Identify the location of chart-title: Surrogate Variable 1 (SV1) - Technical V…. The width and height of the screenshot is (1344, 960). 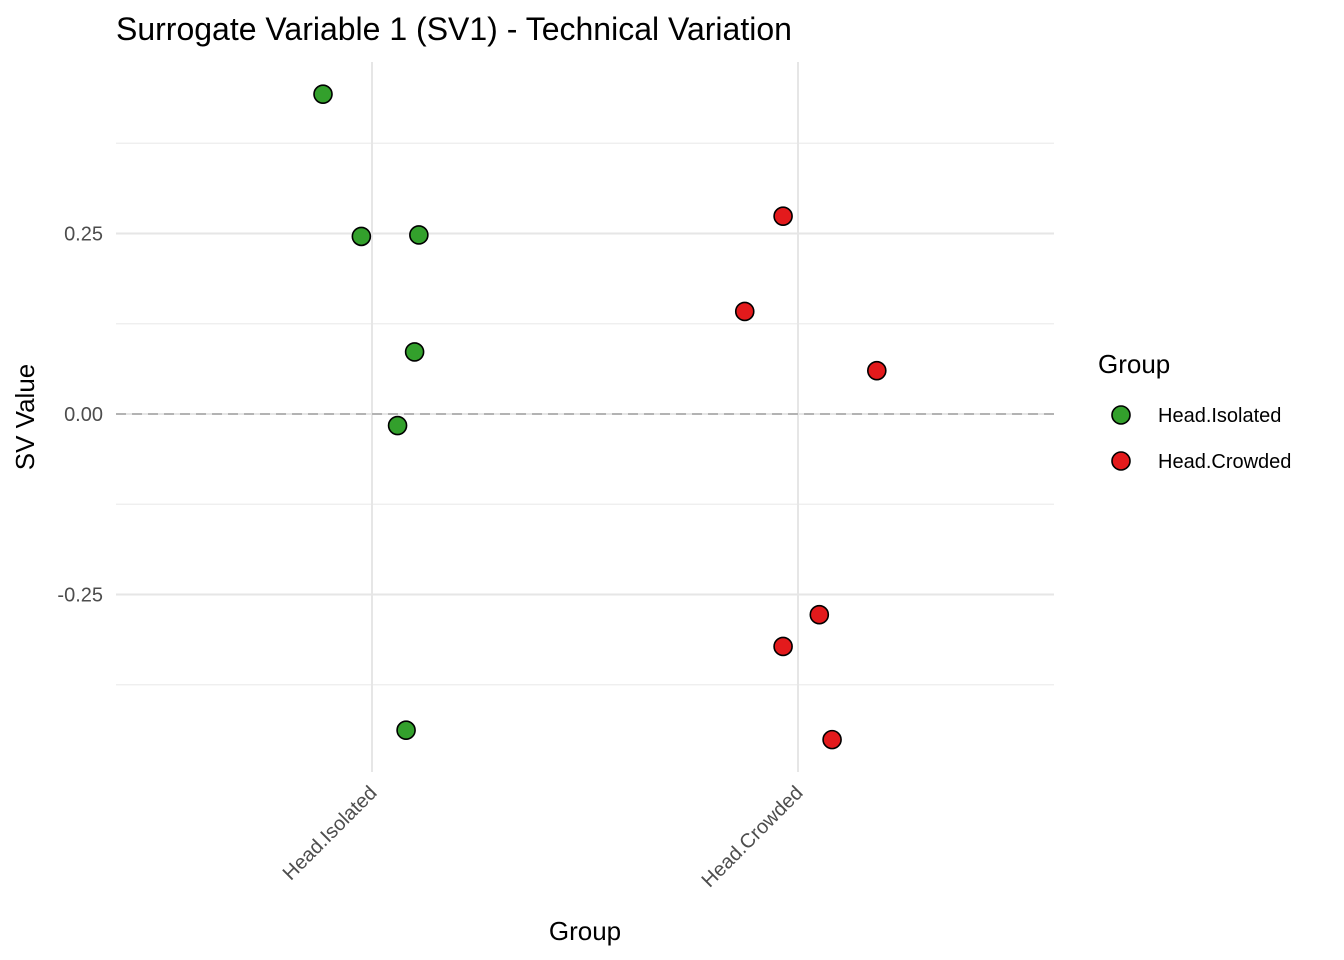
(454, 29).